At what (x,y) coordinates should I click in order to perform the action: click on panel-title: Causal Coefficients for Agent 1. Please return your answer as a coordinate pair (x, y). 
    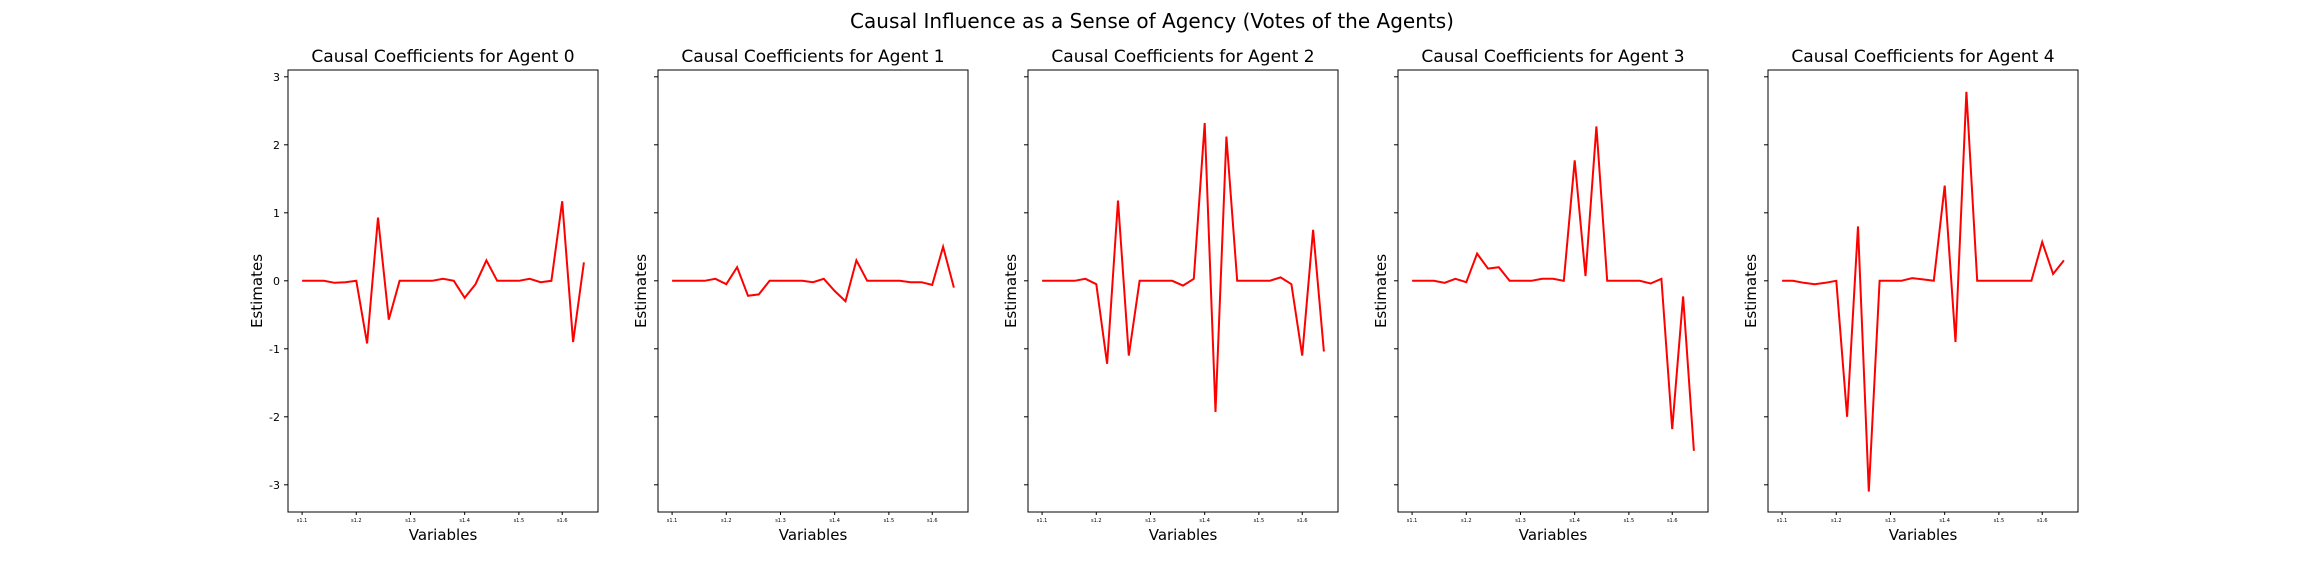
    Looking at the image, I should click on (812, 57).